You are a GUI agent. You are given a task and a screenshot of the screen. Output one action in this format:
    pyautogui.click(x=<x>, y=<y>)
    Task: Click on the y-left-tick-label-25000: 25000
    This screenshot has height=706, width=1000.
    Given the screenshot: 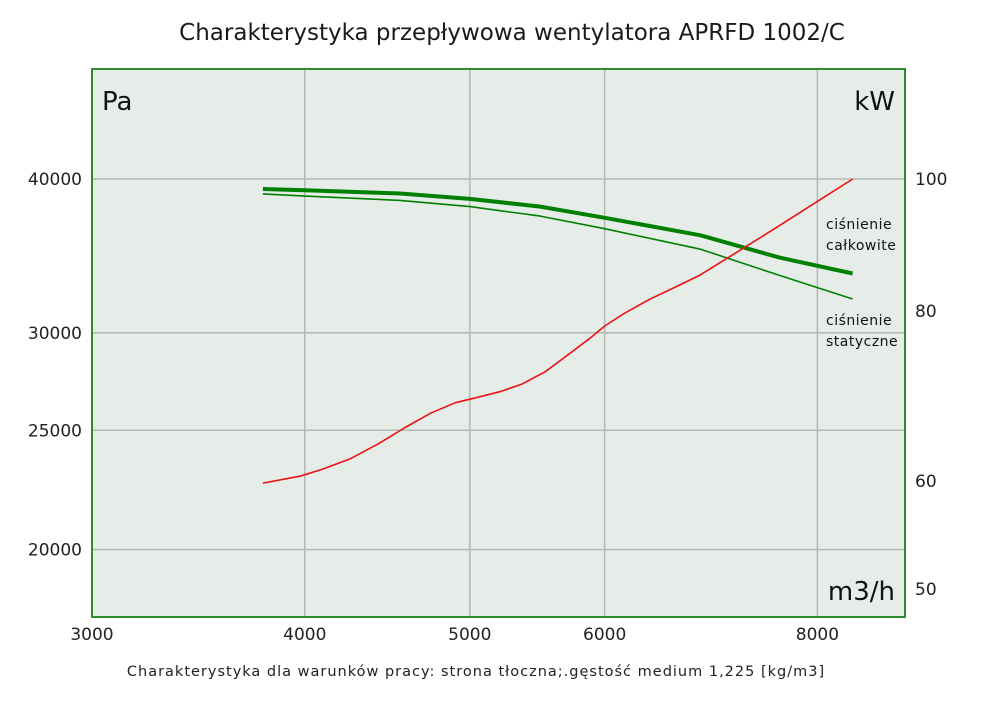 What is the action you would take?
    pyautogui.click(x=55, y=431)
    